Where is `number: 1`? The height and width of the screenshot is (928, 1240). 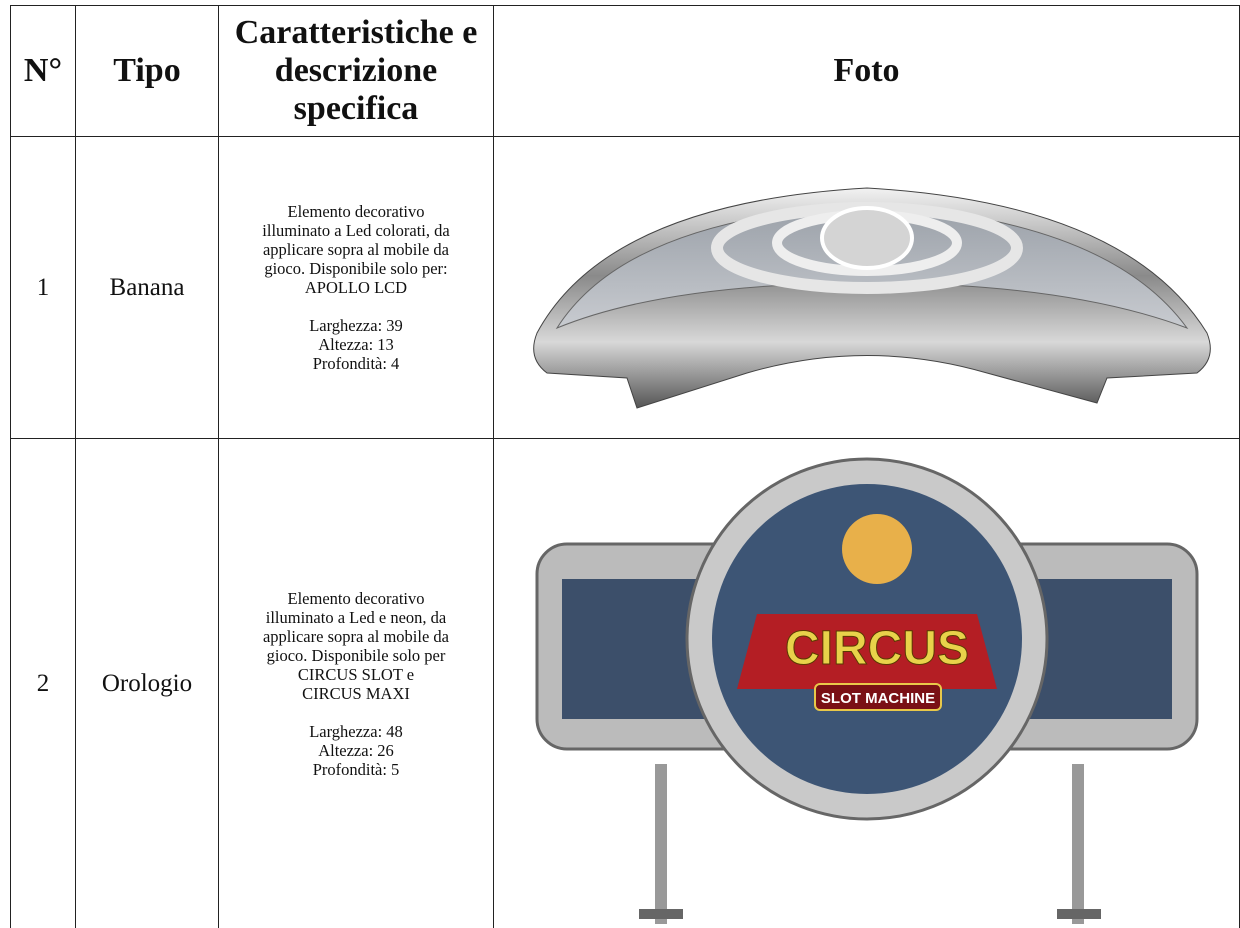
number: 1 is located at coordinates (43, 287).